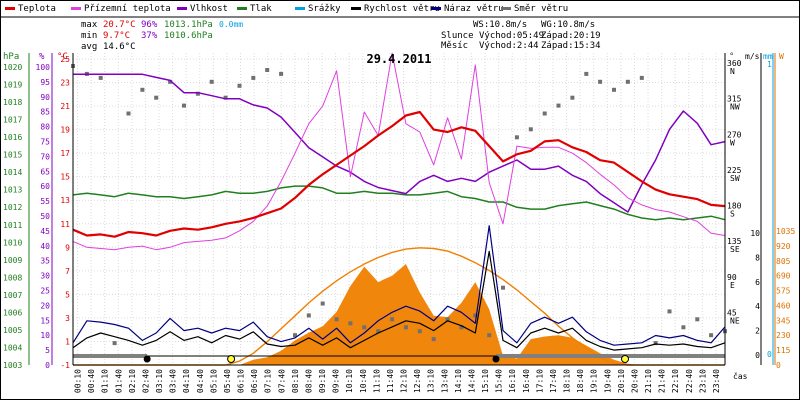  I want to click on x-tick: 14:10, so click(458, 381).